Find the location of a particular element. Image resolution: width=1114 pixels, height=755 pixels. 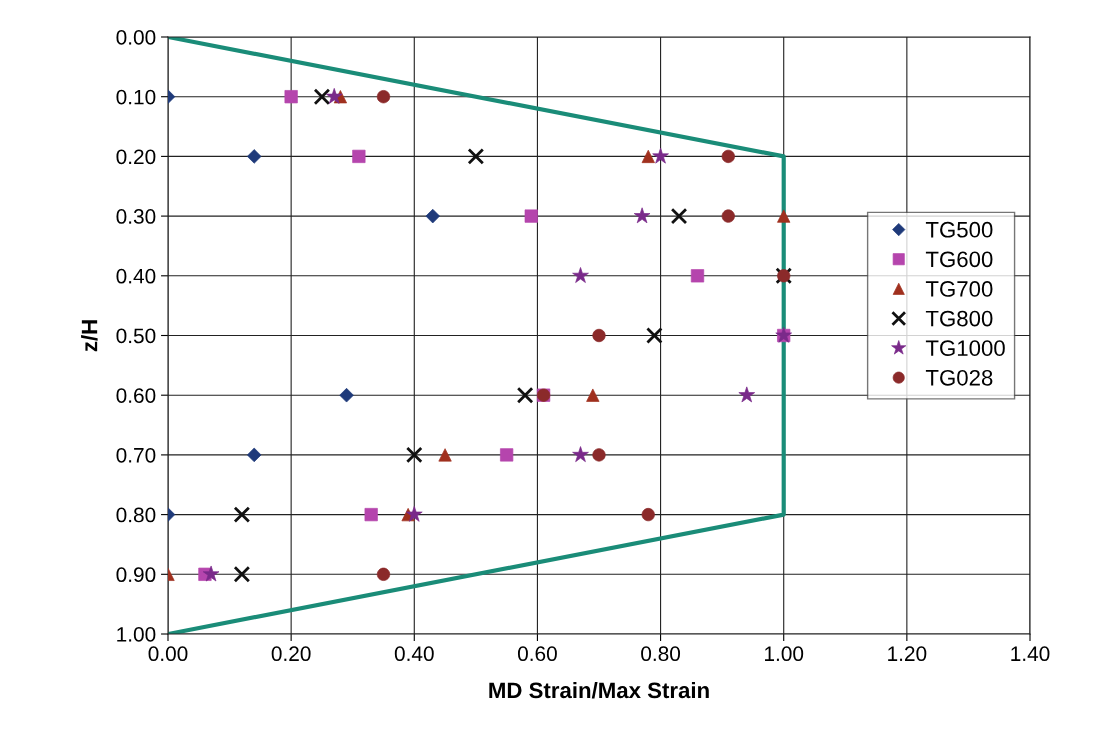

legend-label: TG800 is located at coordinates (959, 318).